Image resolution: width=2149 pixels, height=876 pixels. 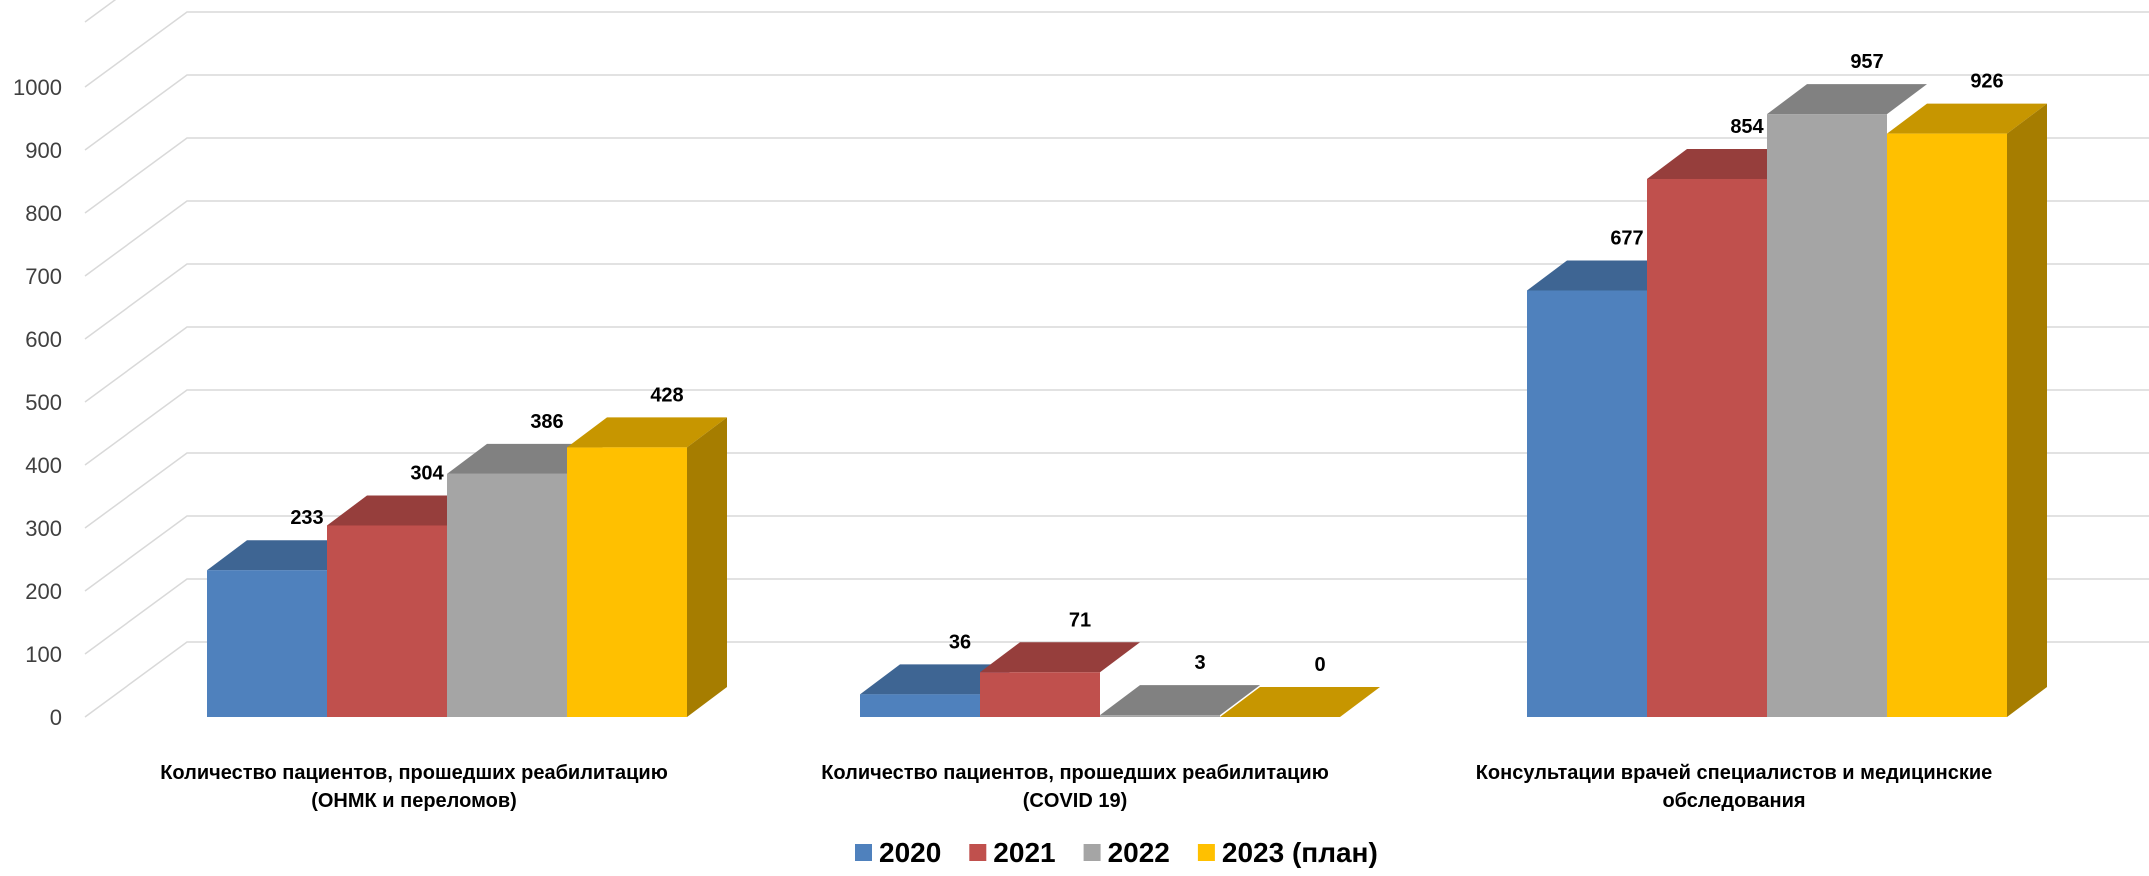 I want to click on legend: 2020 2021 2022 2023 (план), so click(x=1116, y=852).